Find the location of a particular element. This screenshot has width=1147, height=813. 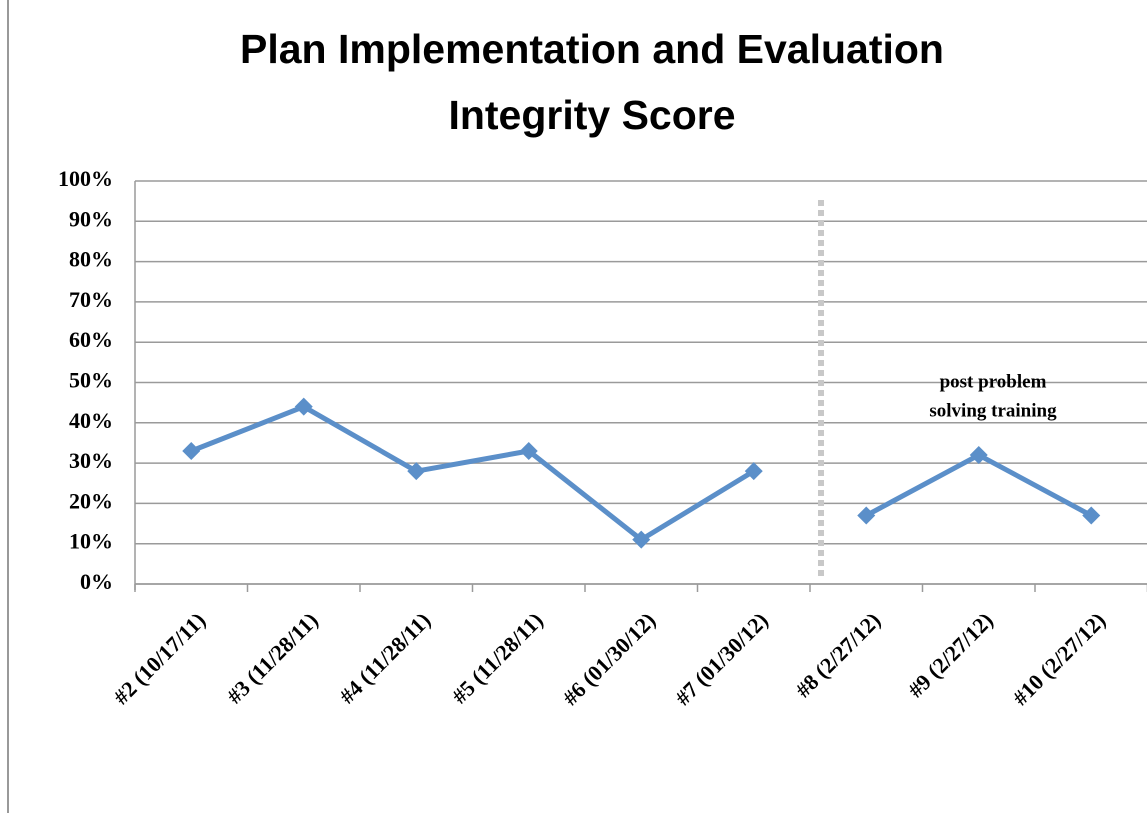

y-tick-label: 80% is located at coordinates (91, 259).